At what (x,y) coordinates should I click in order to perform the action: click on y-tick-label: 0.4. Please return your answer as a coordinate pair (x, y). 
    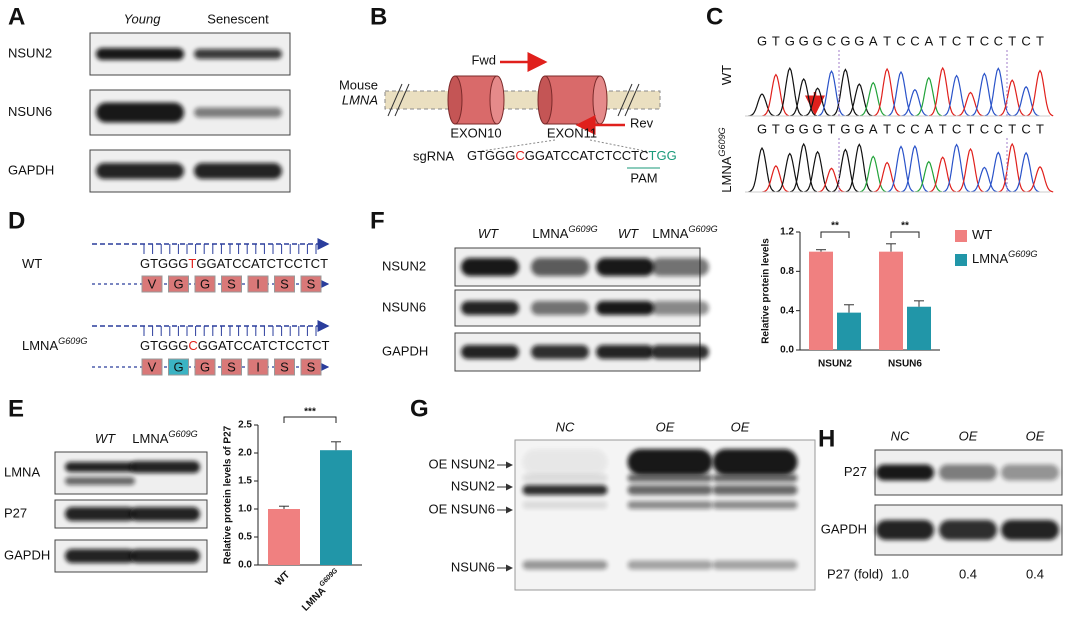
    Looking at the image, I should click on (787, 310).